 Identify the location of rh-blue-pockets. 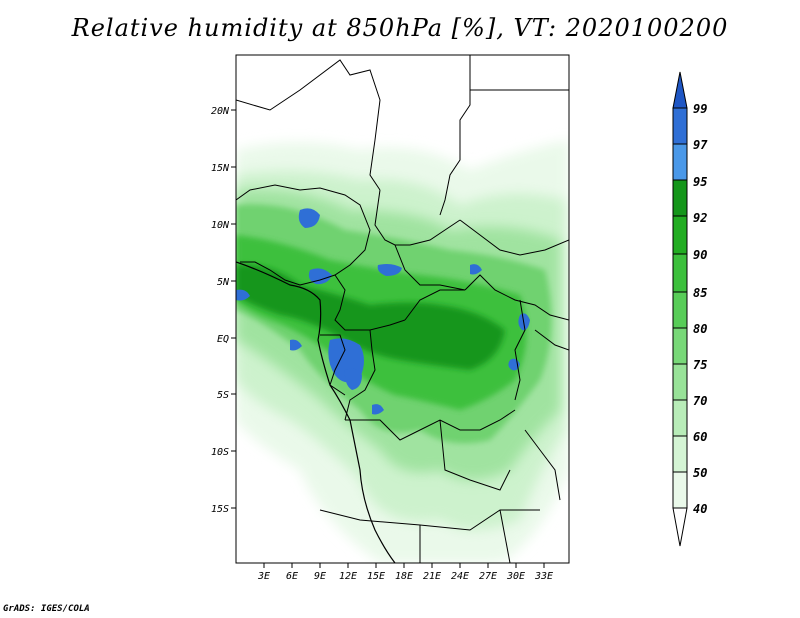
(383, 311).